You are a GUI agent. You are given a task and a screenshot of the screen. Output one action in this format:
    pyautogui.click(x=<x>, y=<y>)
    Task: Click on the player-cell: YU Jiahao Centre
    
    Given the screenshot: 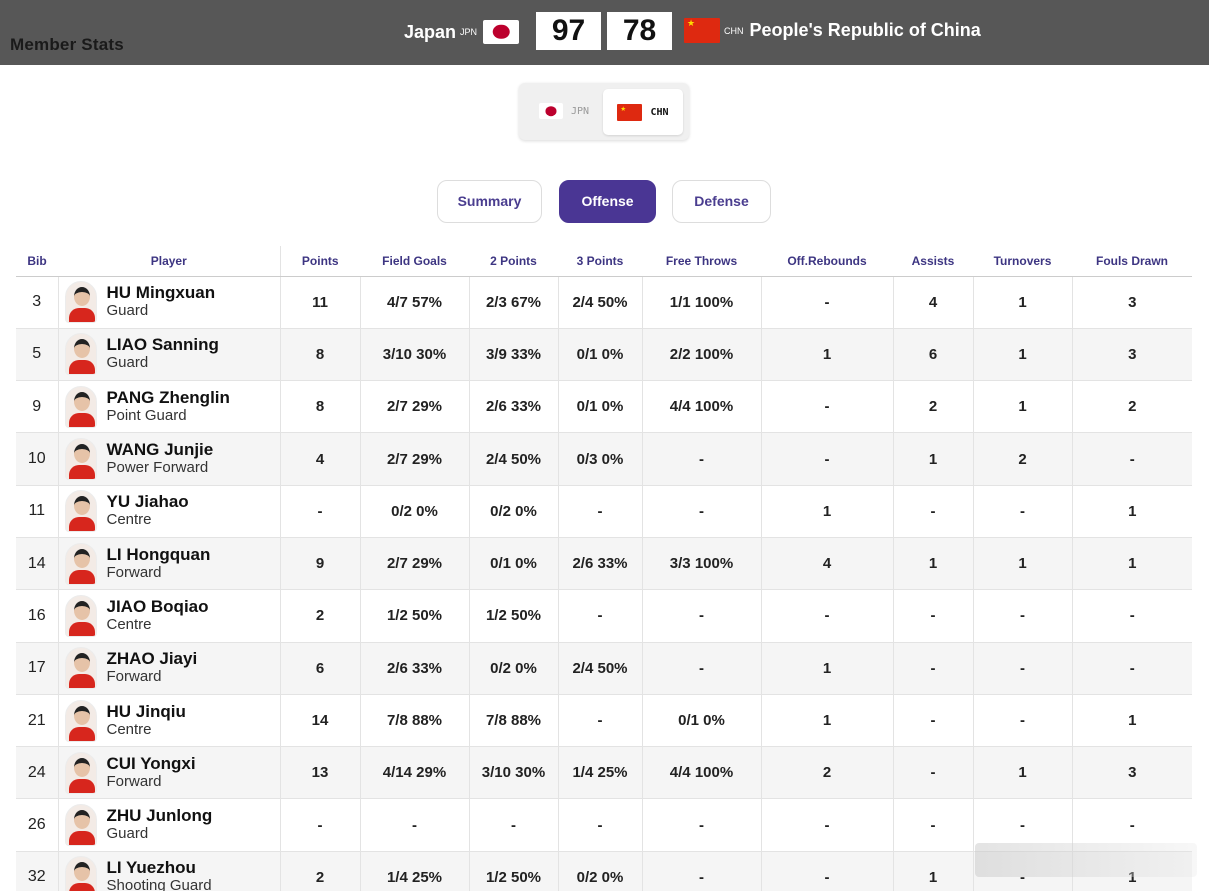 What is the action you would take?
    pyautogui.click(x=168, y=511)
    